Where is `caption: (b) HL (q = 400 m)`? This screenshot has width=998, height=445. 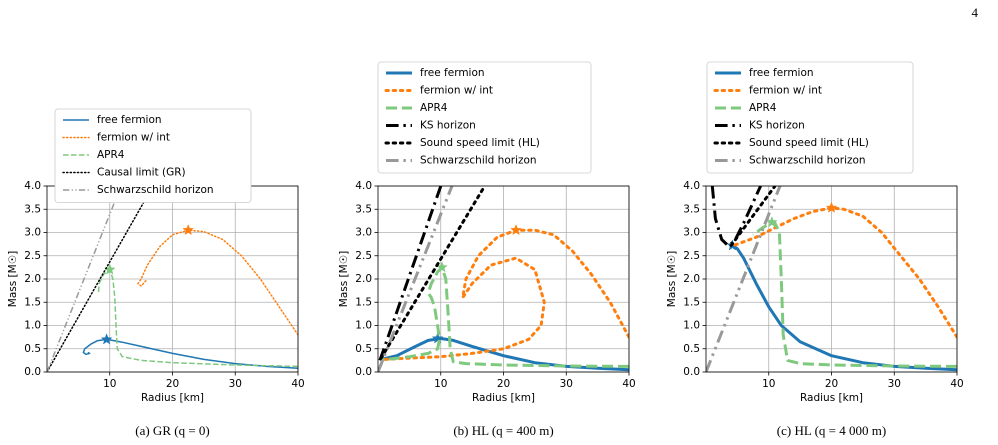 caption: (b) HL (q = 400 m) is located at coordinates (503, 430).